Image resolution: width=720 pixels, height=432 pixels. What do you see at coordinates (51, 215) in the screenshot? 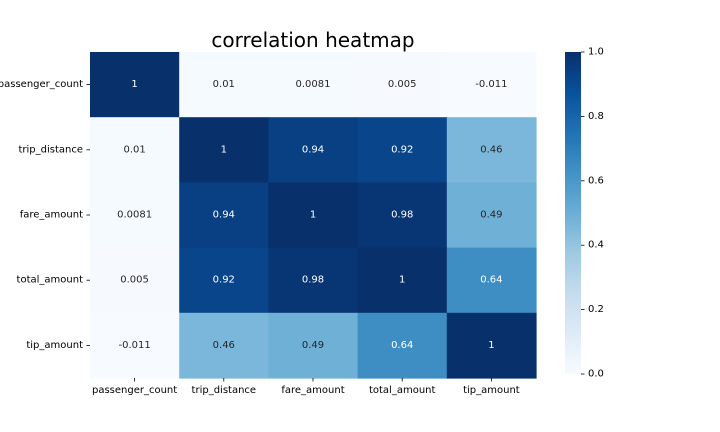
I see `y-axis-tick-label: fare_amount` at bounding box center [51, 215].